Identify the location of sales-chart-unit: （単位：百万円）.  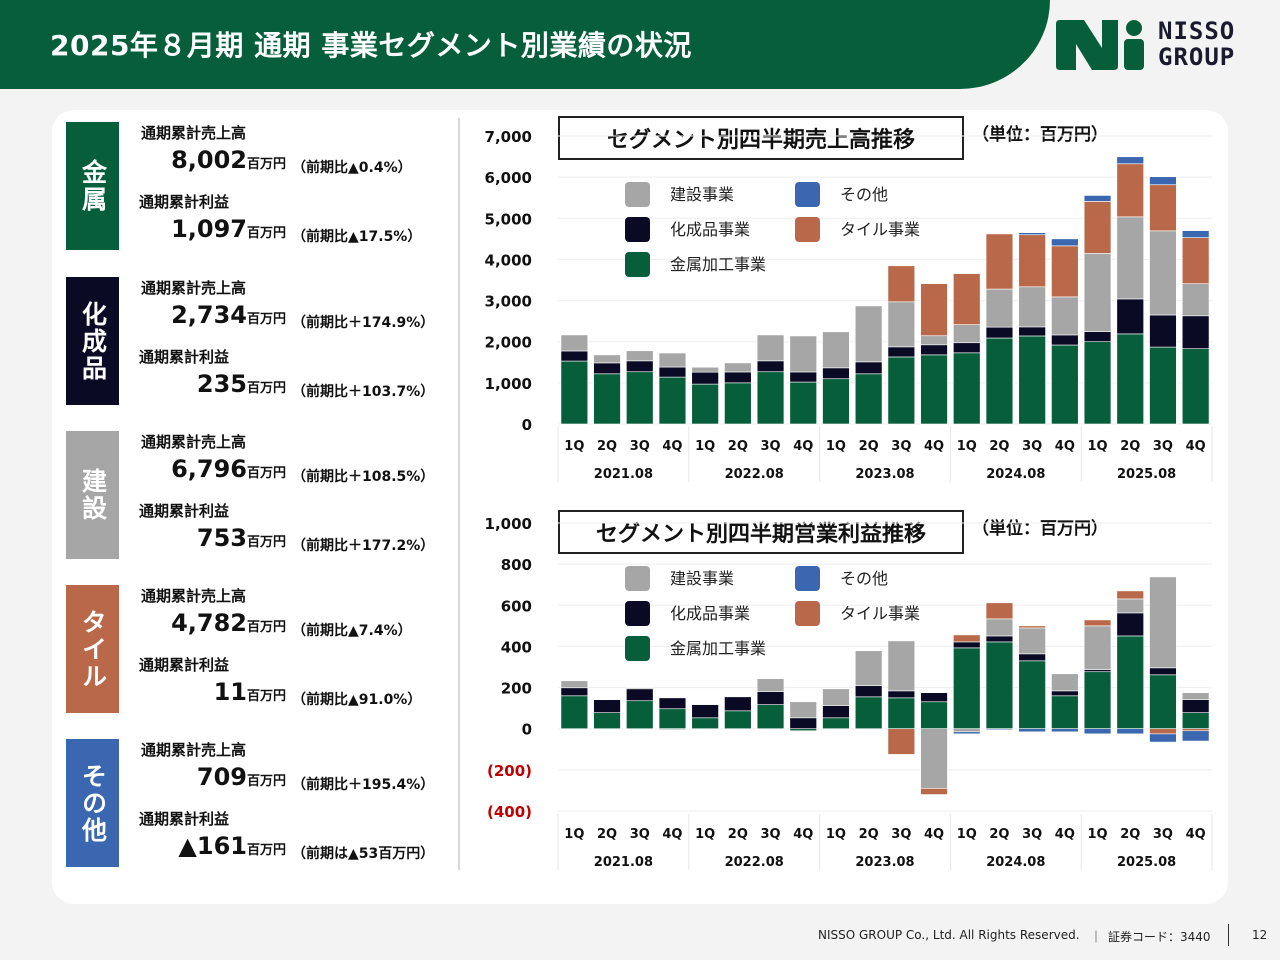
(1040, 135).